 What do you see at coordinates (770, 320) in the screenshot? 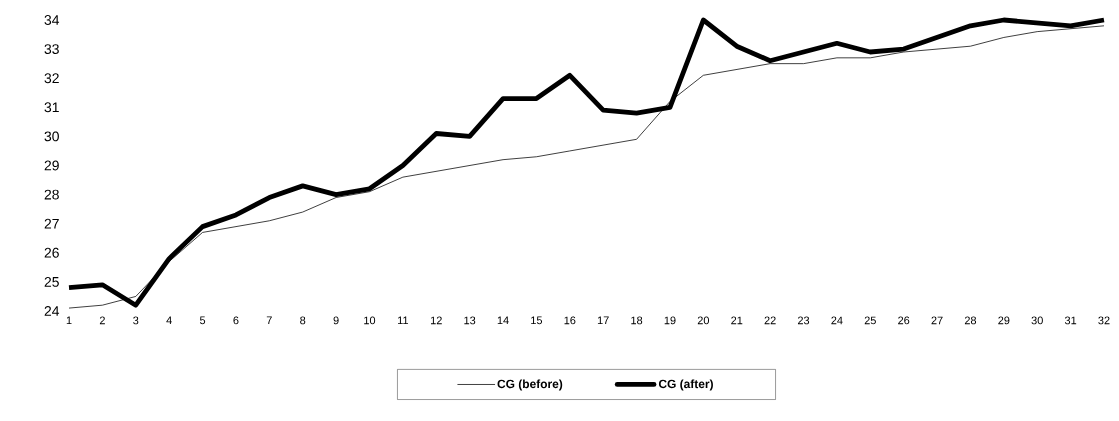
I see `x-tick-label: 22` at bounding box center [770, 320].